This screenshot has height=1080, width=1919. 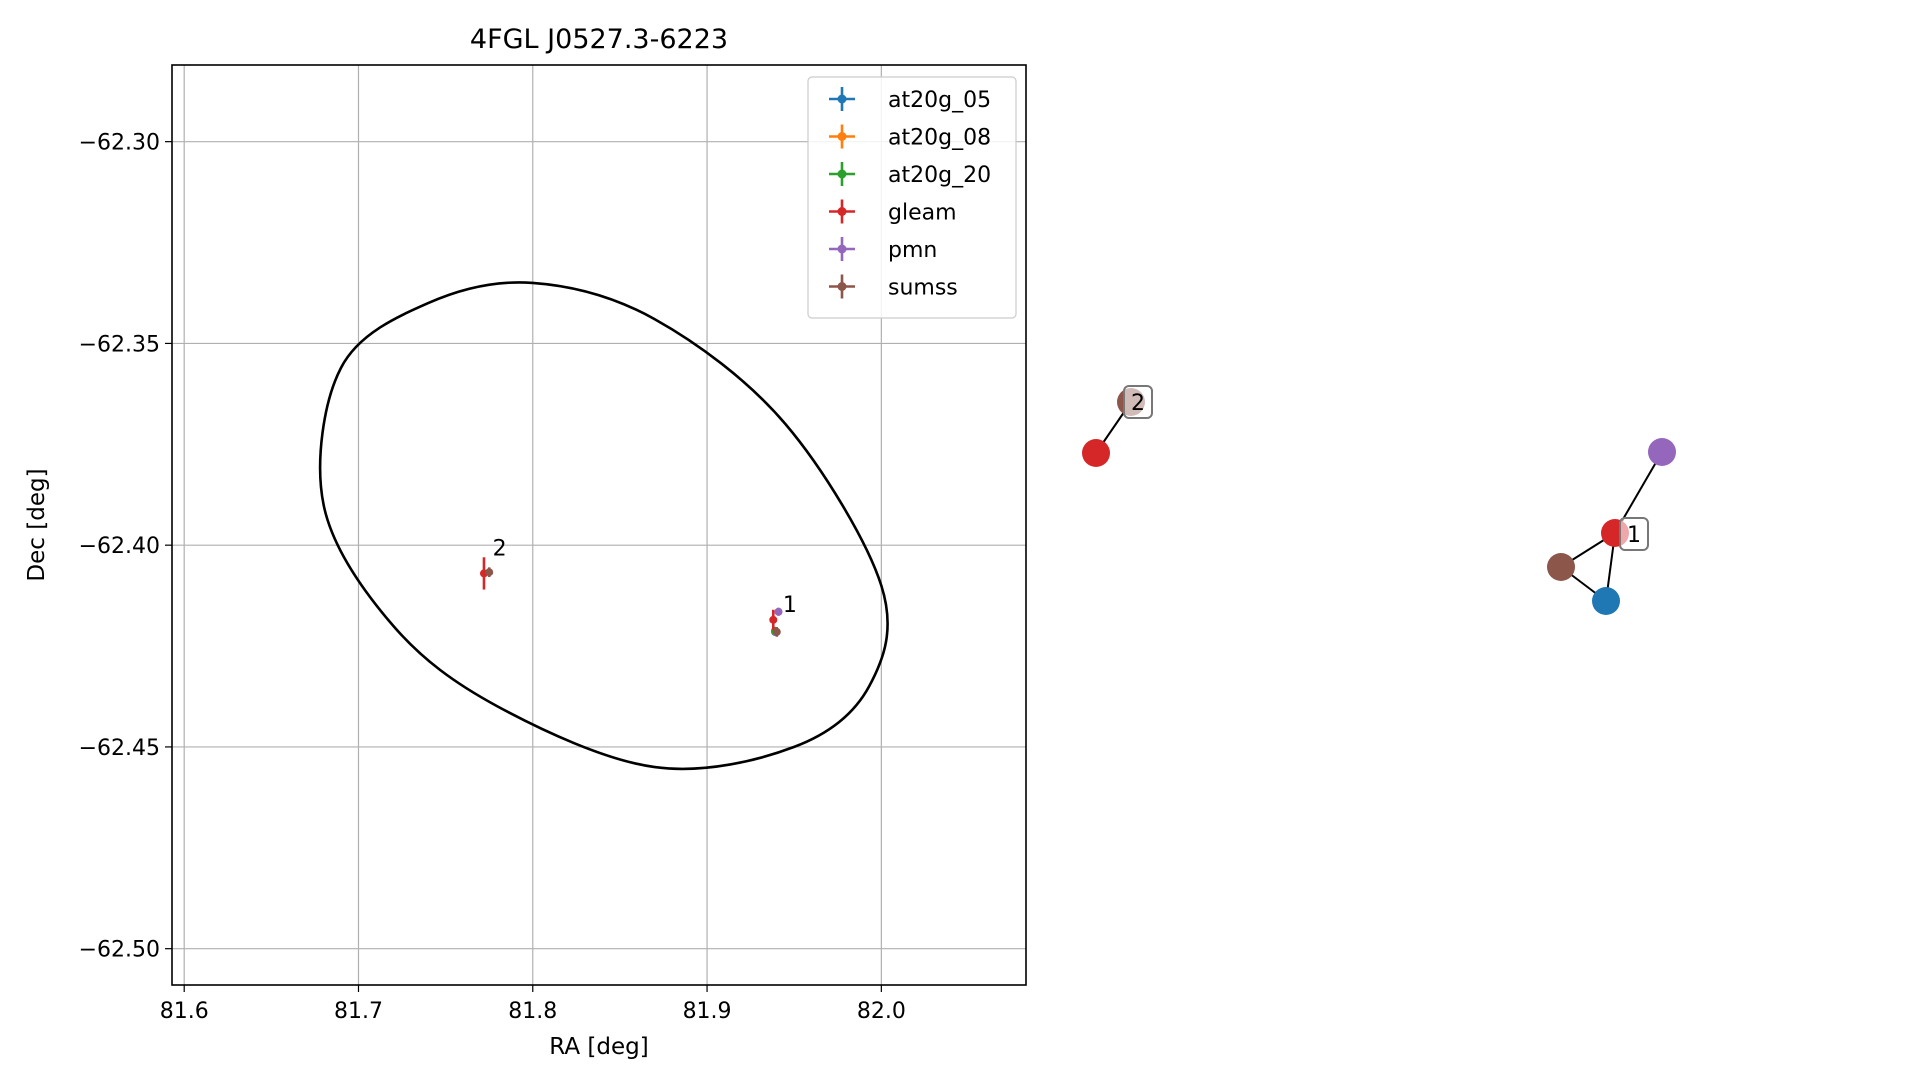 I want to click on legend-entry-pmn: pmn, so click(x=883, y=250).